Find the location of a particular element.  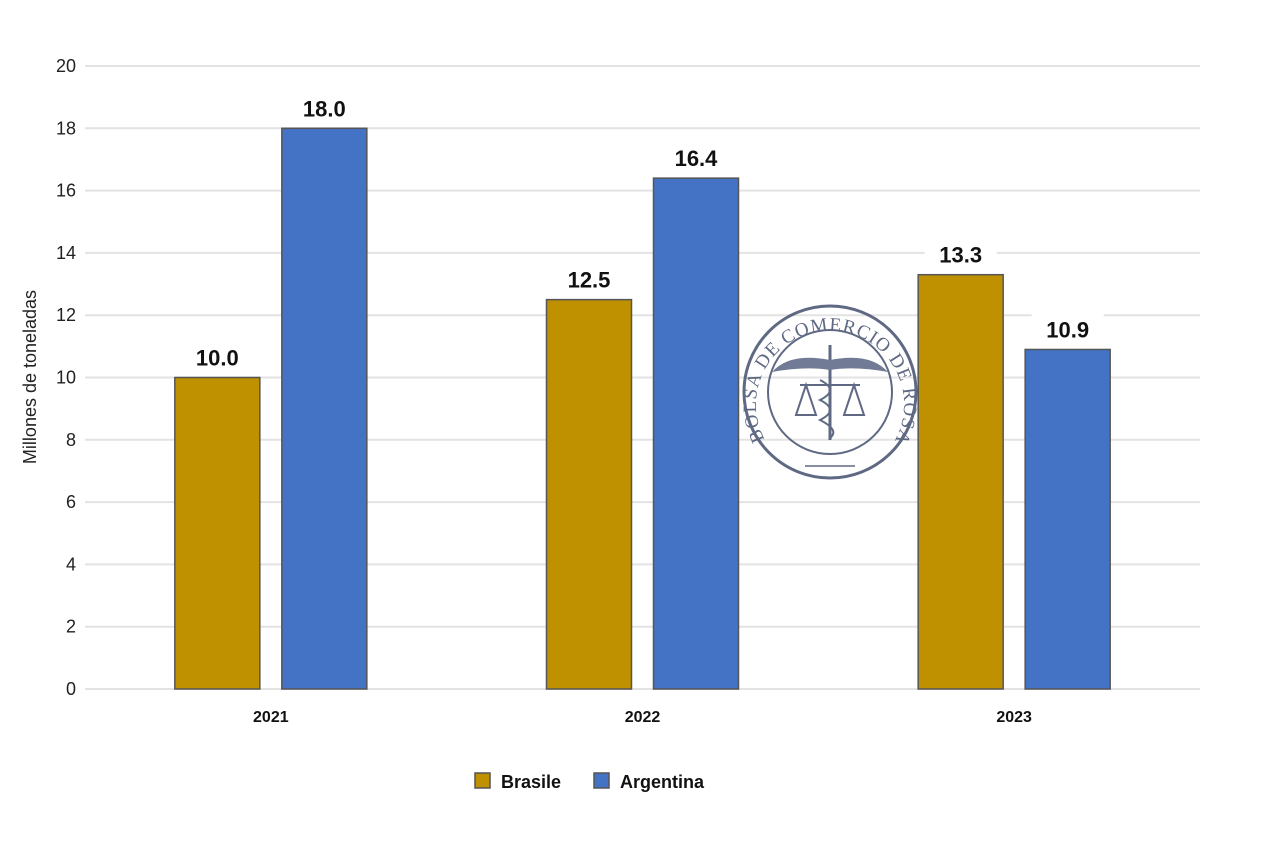

x-tick-label: 2022 is located at coordinates (643, 717).